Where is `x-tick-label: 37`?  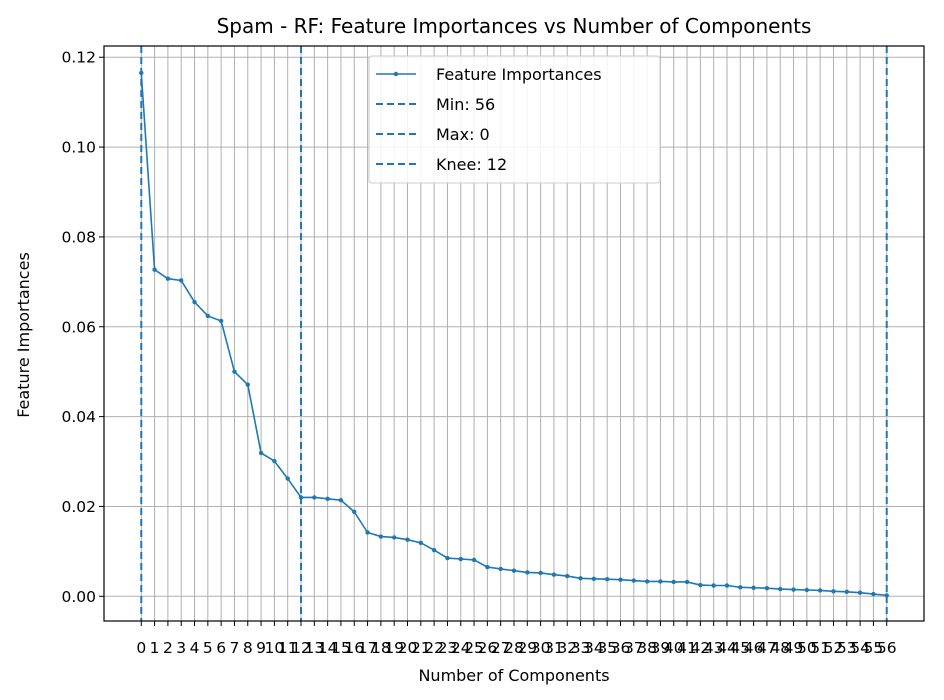 x-tick-label: 37 is located at coordinates (634, 648).